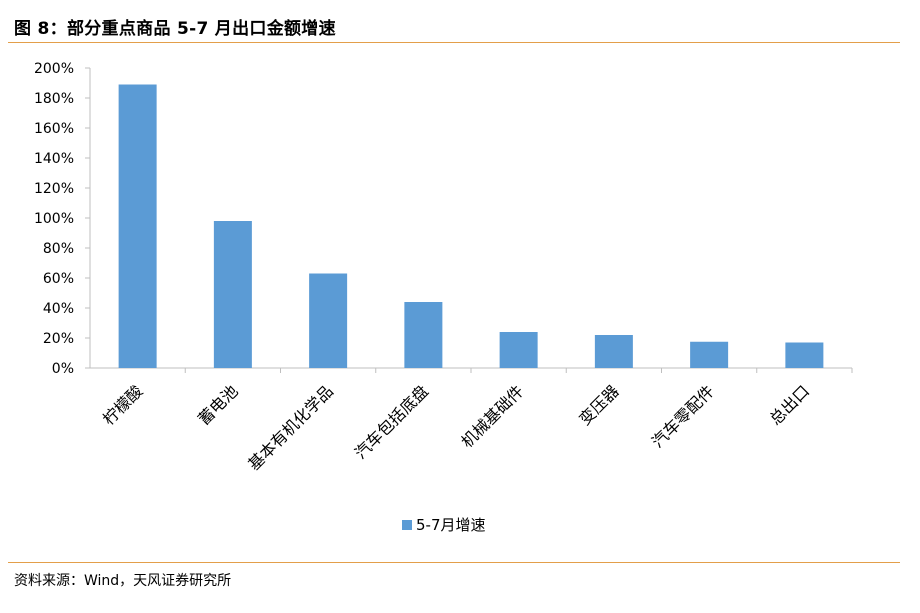 This screenshot has height=613, width=920. I want to click on y-tick-label: 160%, so click(54, 129).